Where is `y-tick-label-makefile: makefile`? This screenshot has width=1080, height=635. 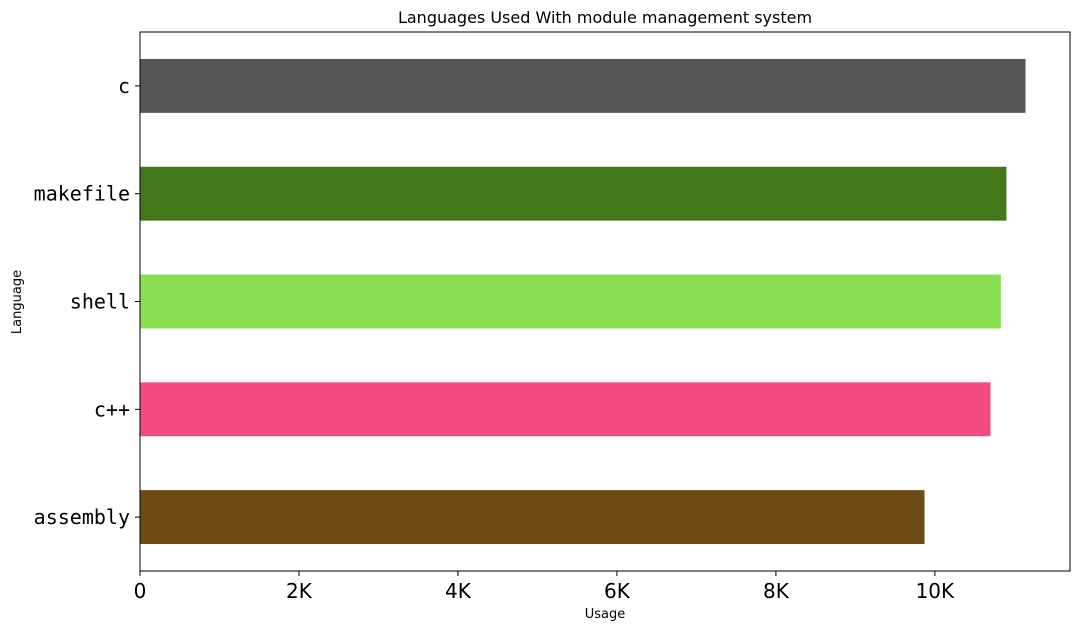
y-tick-label-makefile: makefile is located at coordinates (82, 194).